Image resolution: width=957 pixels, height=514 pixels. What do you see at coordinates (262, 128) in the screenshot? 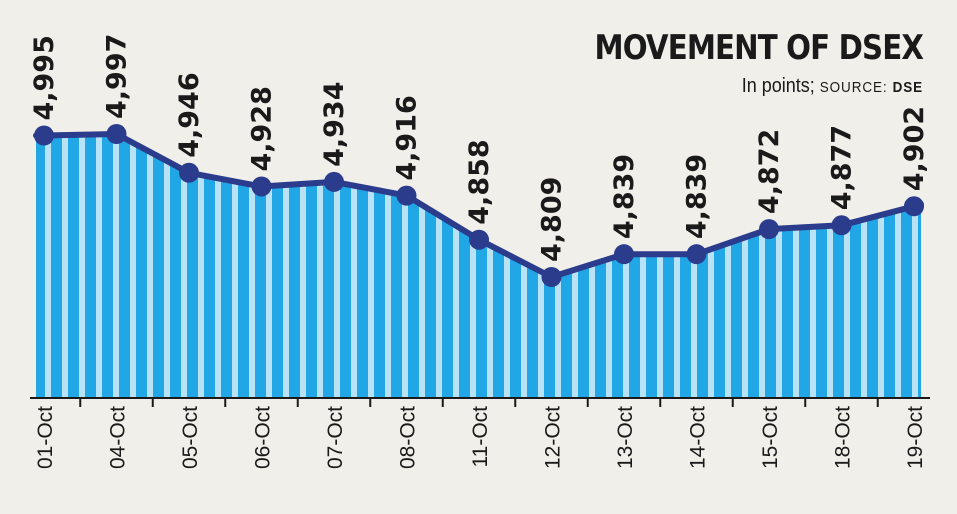
I see `data-label: 4,928` at bounding box center [262, 128].